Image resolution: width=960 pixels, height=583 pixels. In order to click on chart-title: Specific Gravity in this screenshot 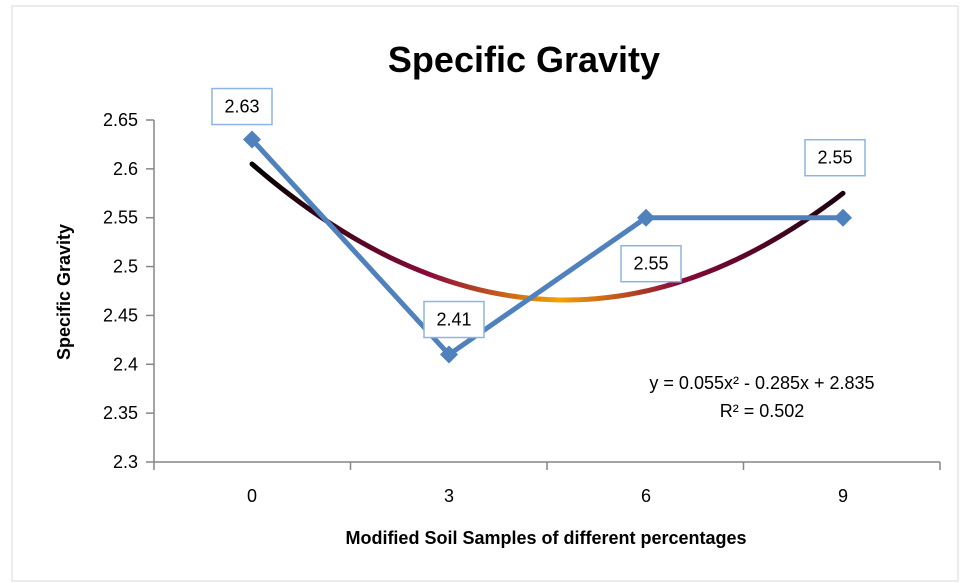, I will do `click(524, 59)`.